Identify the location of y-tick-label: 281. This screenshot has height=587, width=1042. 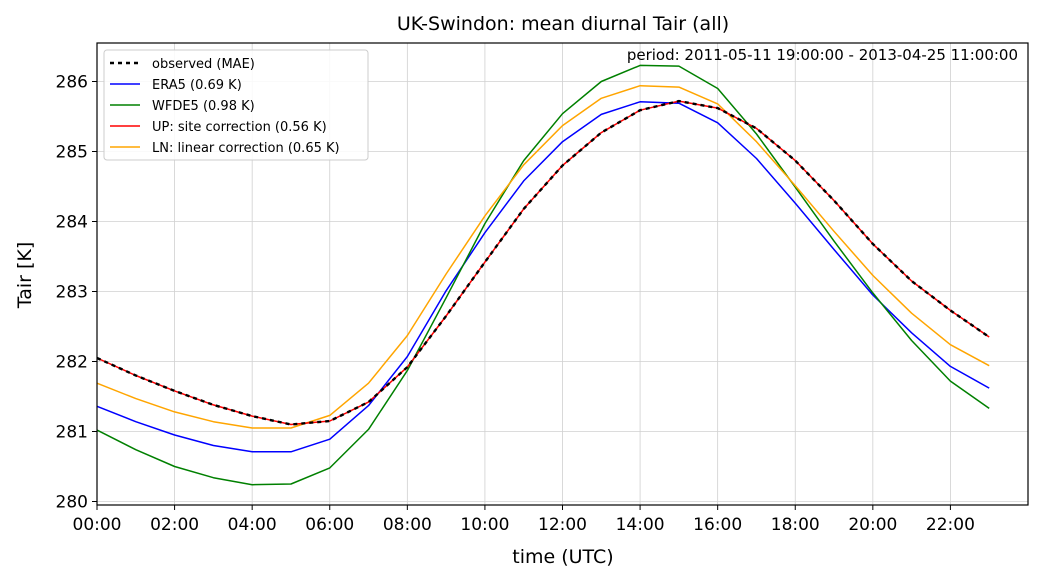
(72, 433).